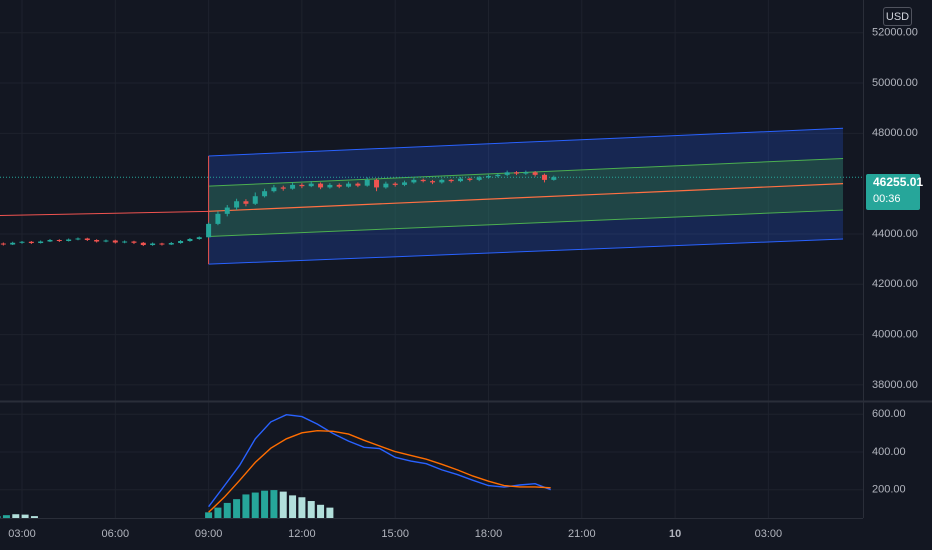 The width and height of the screenshot is (932, 550). I want to click on time-tick-label: 18:00, so click(489, 534).